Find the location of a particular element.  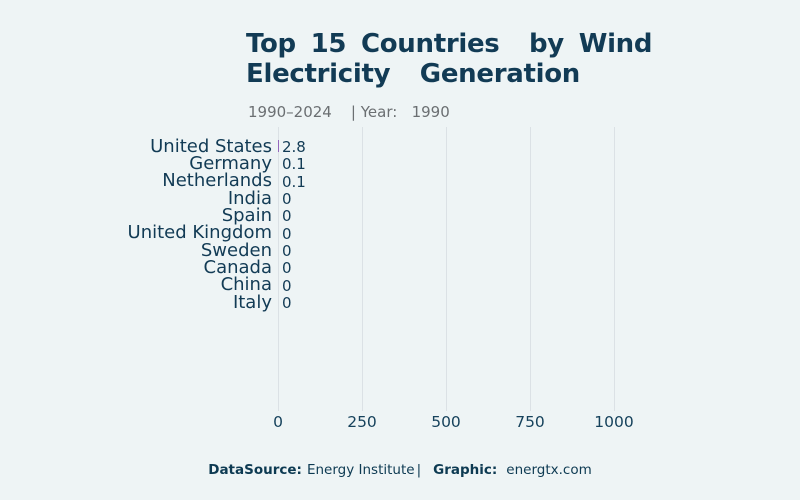

chart-subtitle-year: 1990–2024 | Year: 1990 is located at coordinates (349, 112).